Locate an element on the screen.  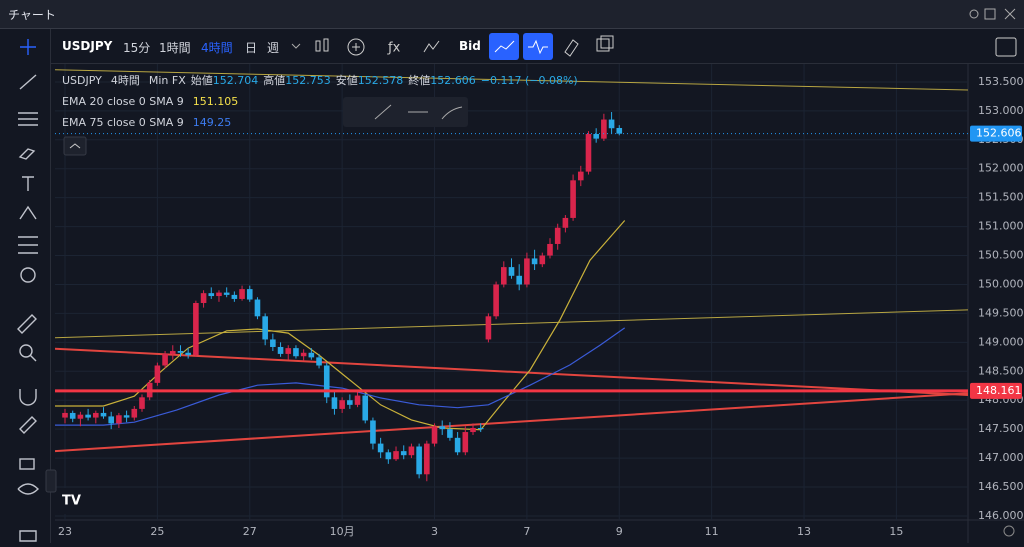
interval: 1時間 is located at coordinates (175, 48).